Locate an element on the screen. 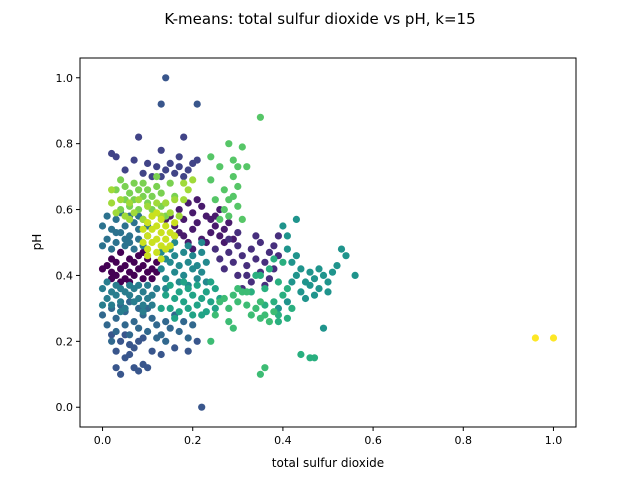 Image resolution: width=640 pixels, height=484 pixels. cluster-10-points is located at coordinates (190, 300).